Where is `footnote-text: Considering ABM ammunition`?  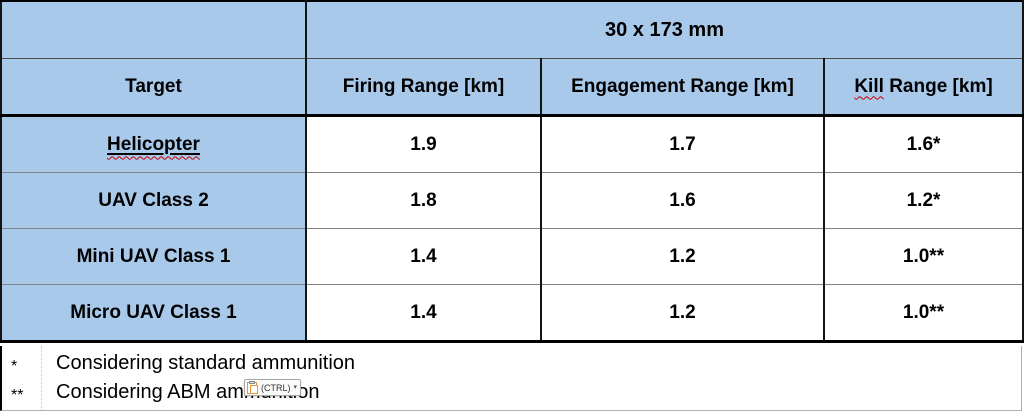
footnote-text: Considering ABM ammunition is located at coordinates (188, 392).